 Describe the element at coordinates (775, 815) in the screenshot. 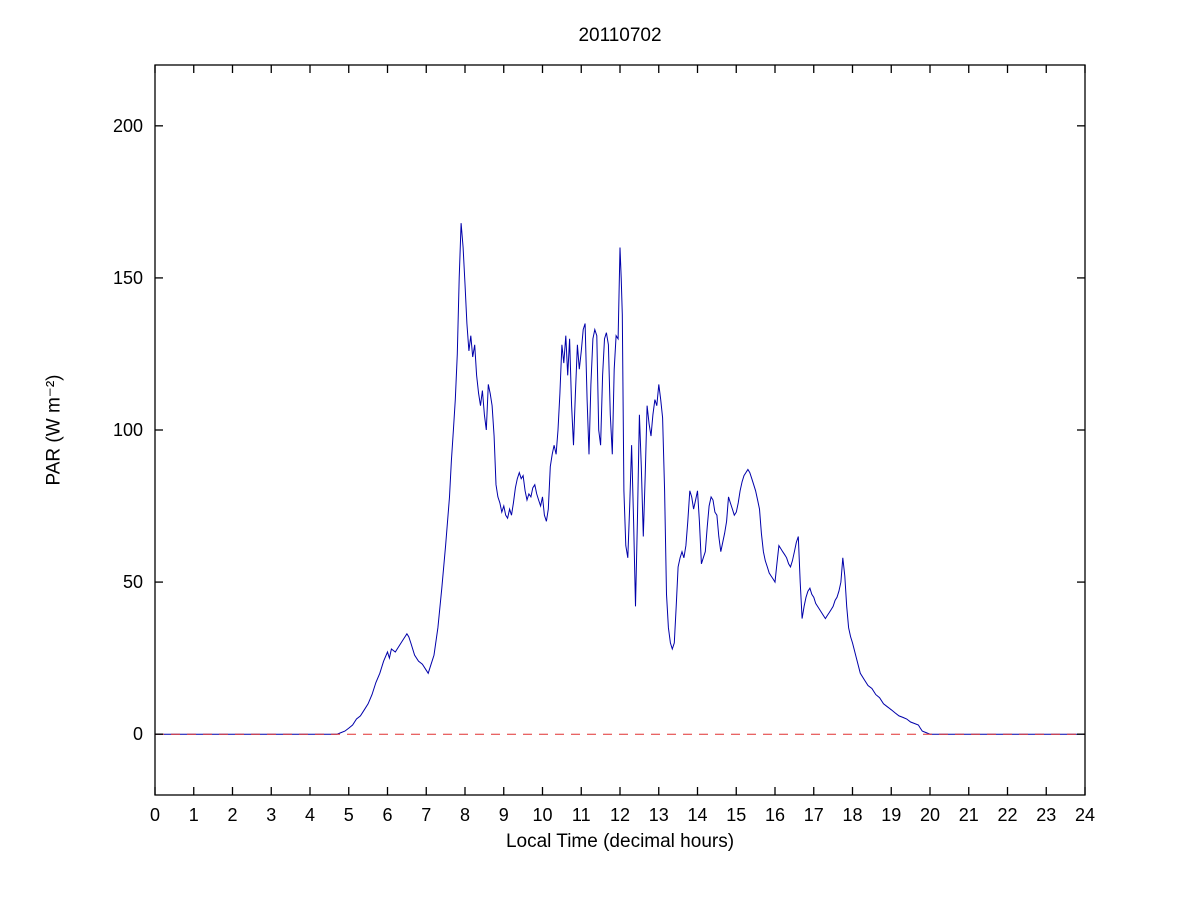

I see `x-tick-label: 16` at that location.